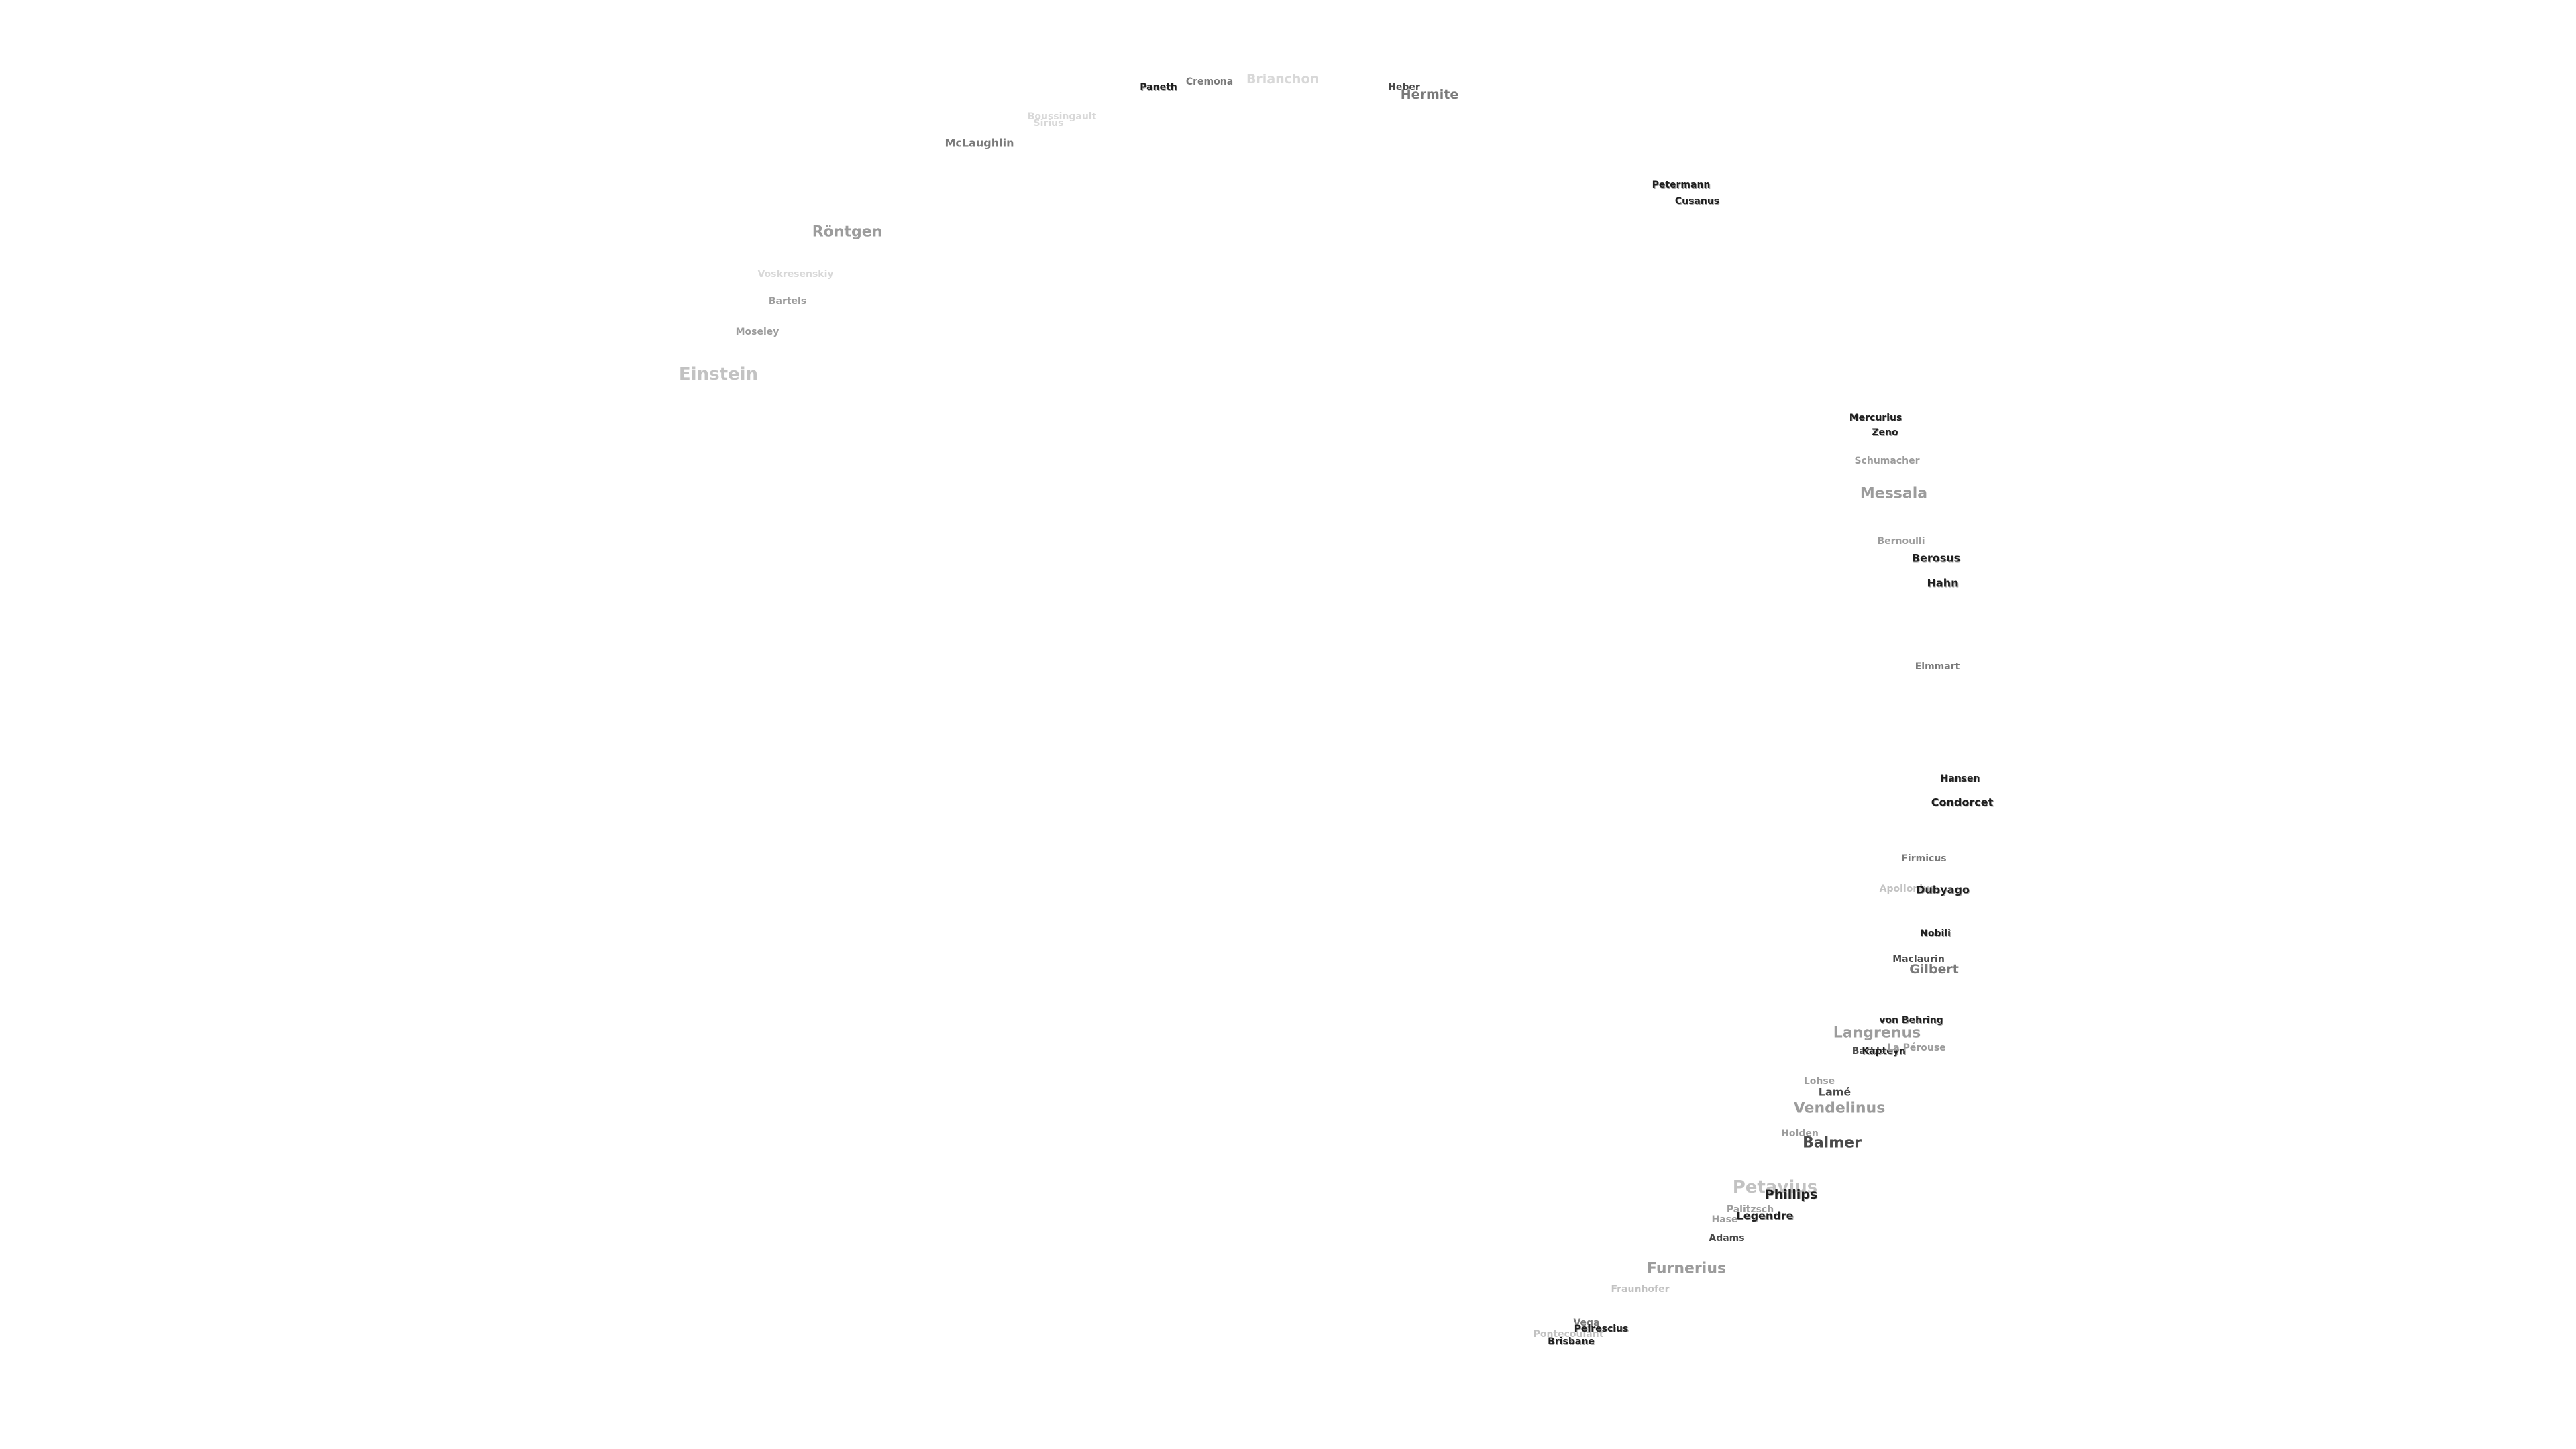 This screenshot has width=2576, height=1449. Describe the element at coordinates (718, 374) in the screenshot. I see `crater-label-einstein: Einstein` at that location.